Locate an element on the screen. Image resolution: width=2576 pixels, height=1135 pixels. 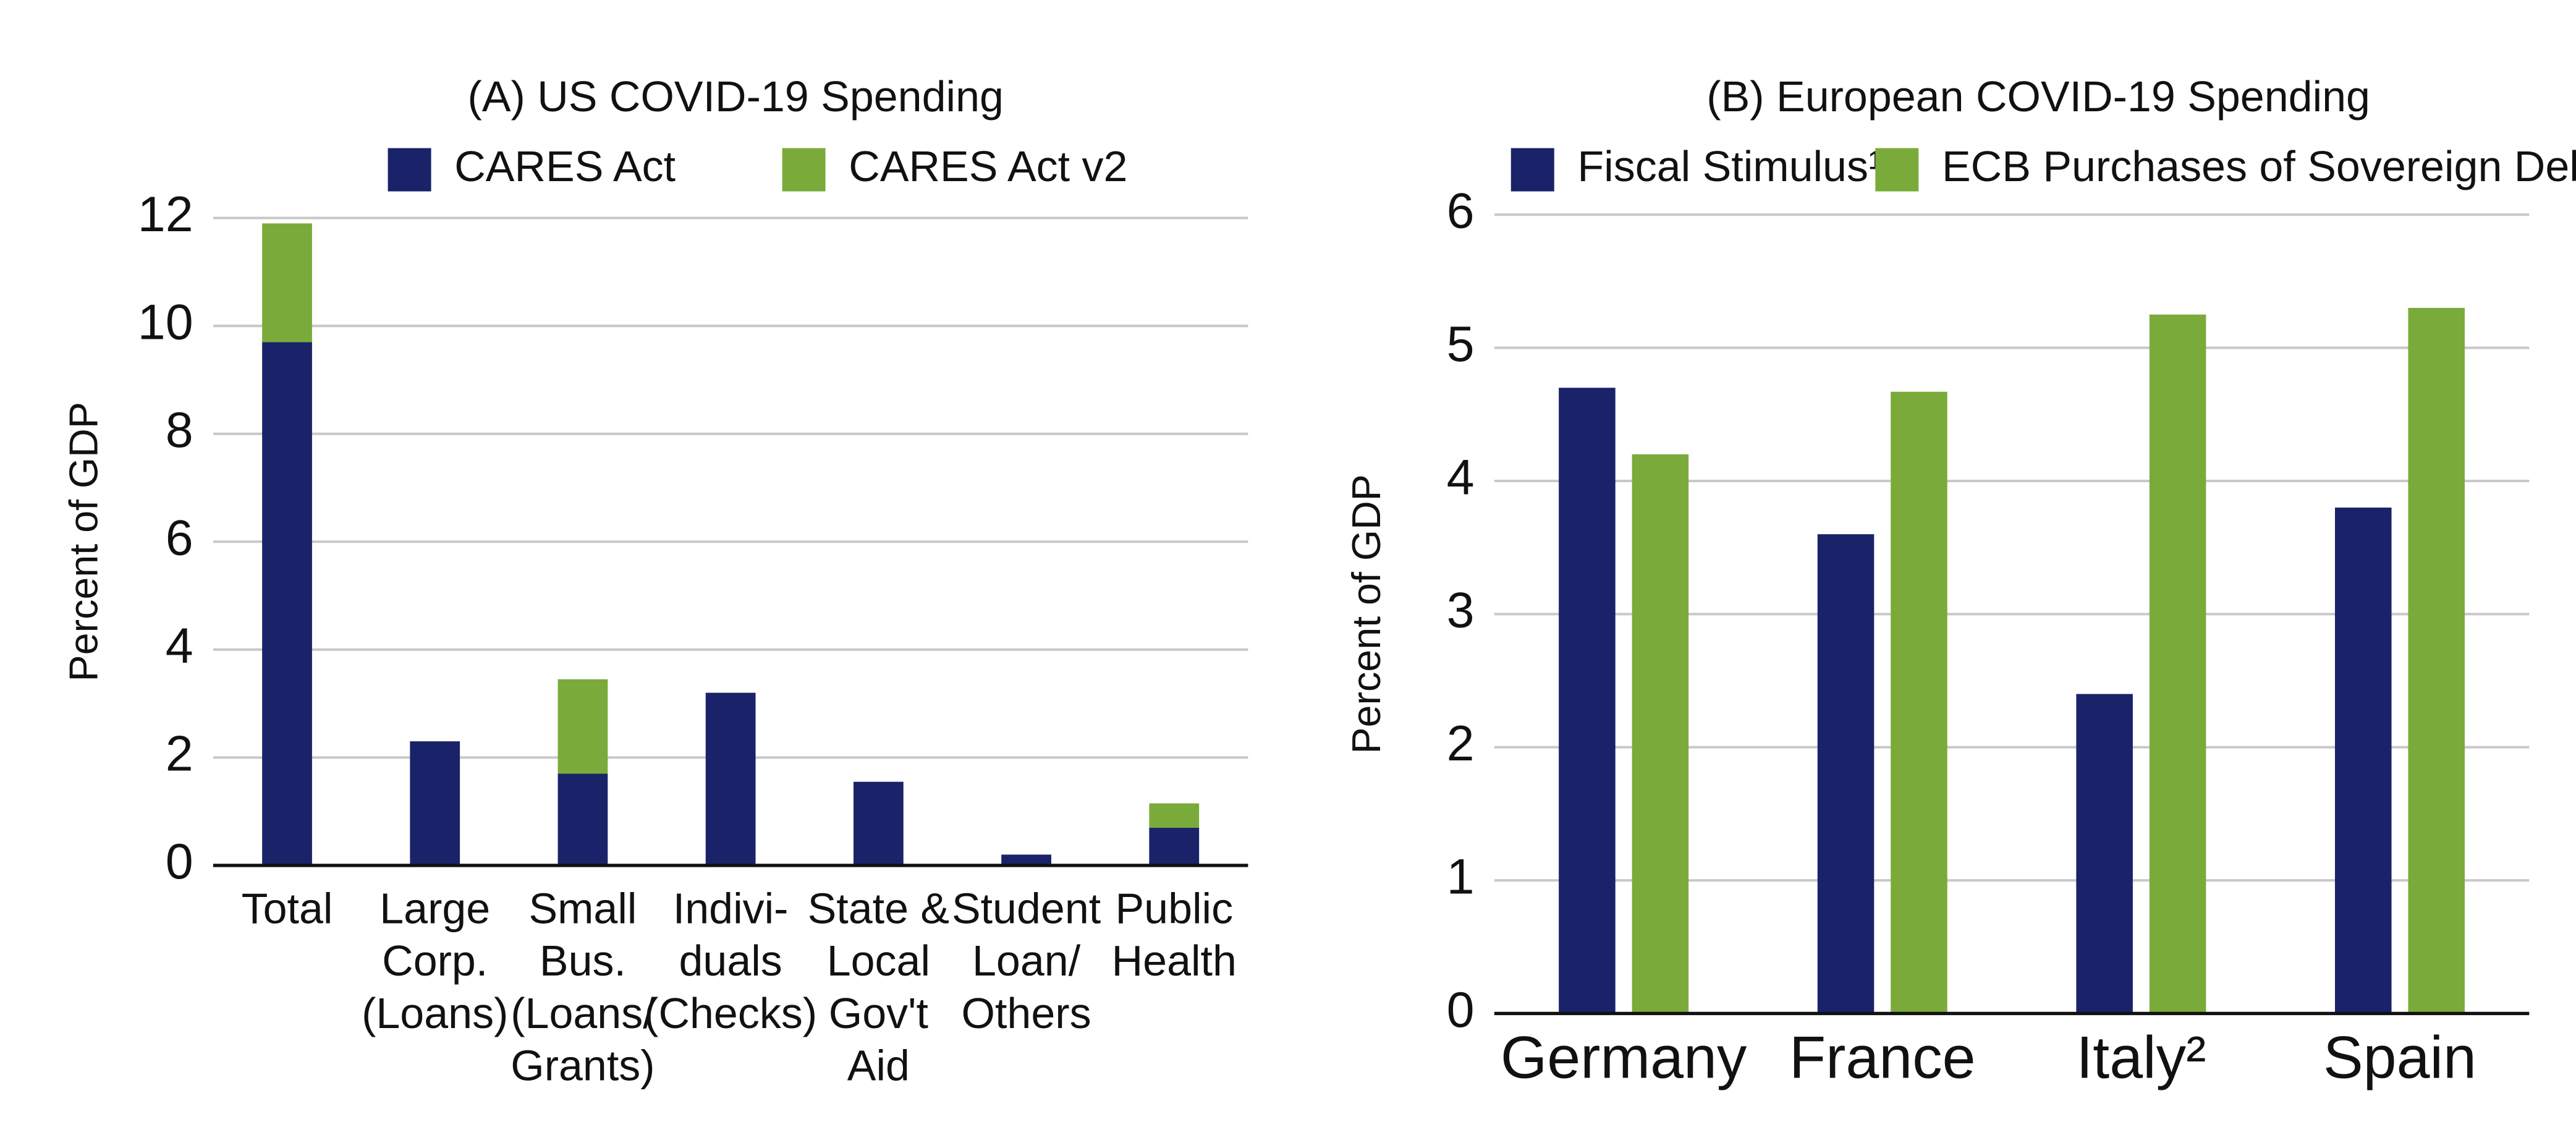
x-tick-label-line: (Loans/ is located at coordinates (583, 1013).